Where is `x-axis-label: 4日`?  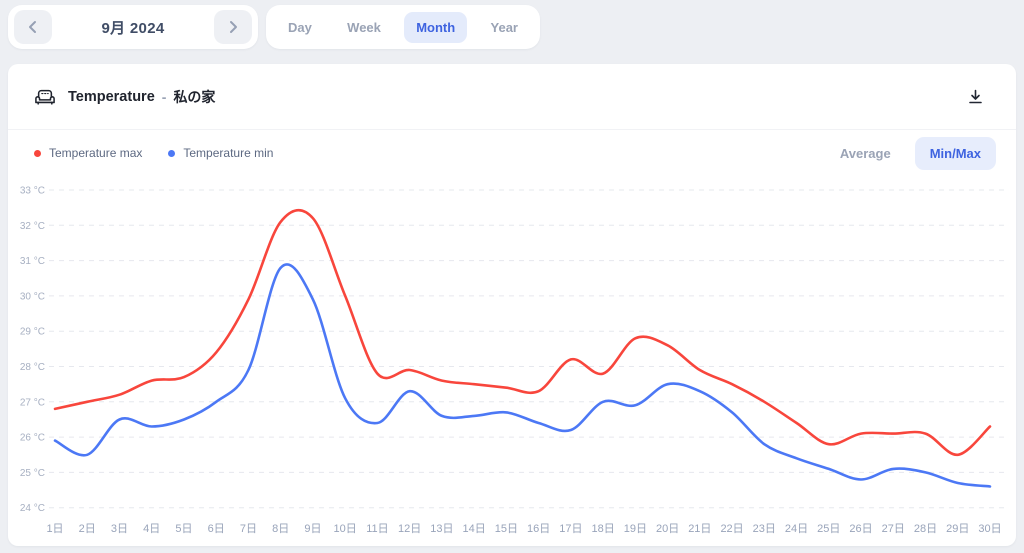
x-axis-label: 4日 is located at coordinates (151, 529).